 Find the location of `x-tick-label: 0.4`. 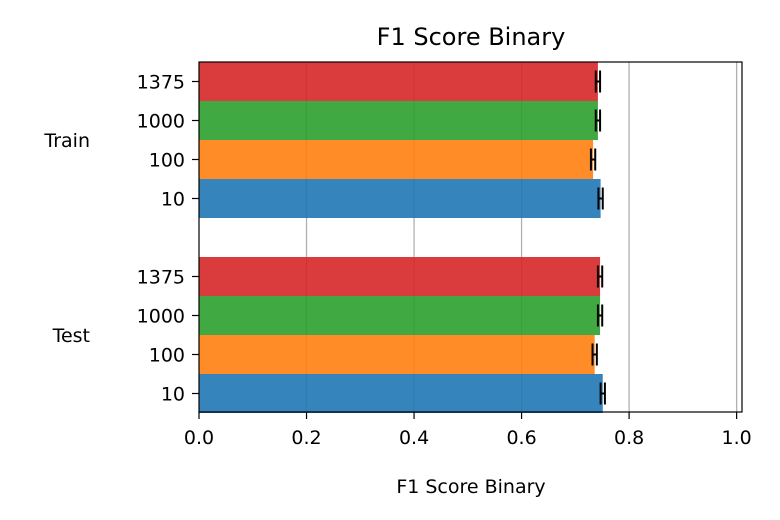

x-tick-label: 0.4 is located at coordinates (414, 438).